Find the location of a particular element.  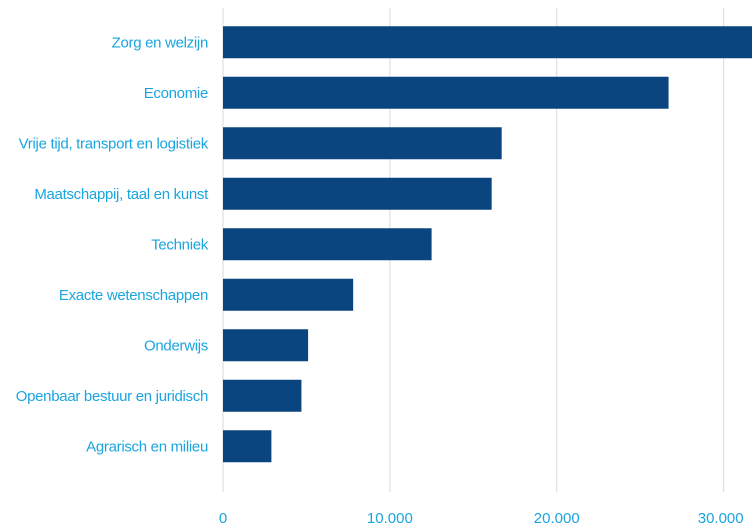

category-label: Zorg en welzijn is located at coordinates (160, 42).